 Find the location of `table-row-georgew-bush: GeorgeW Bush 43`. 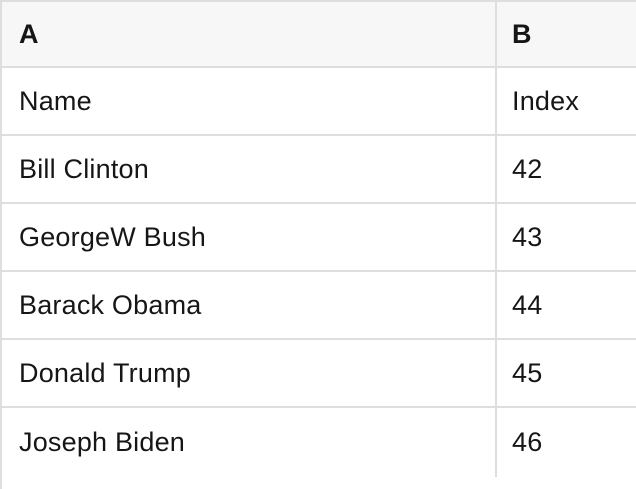

table-row-georgew-bush: GeorgeW Bush 43 is located at coordinates (319, 238).